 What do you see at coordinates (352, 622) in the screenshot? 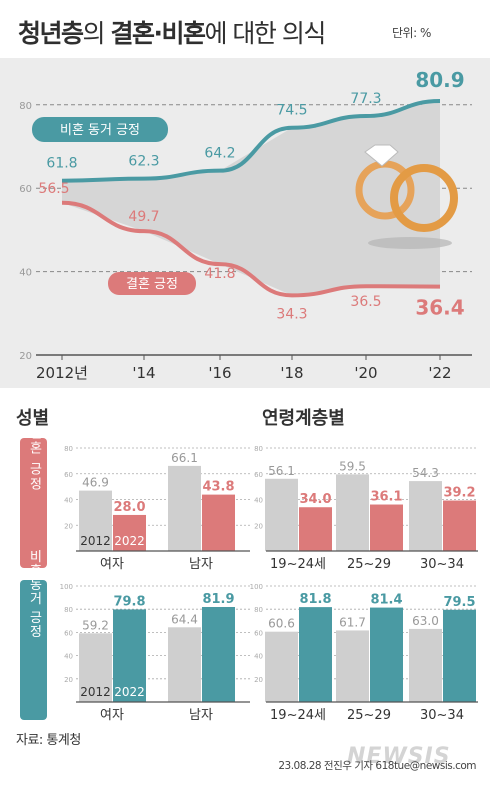
I see `bar-label-2012: 61.7` at bounding box center [352, 622].